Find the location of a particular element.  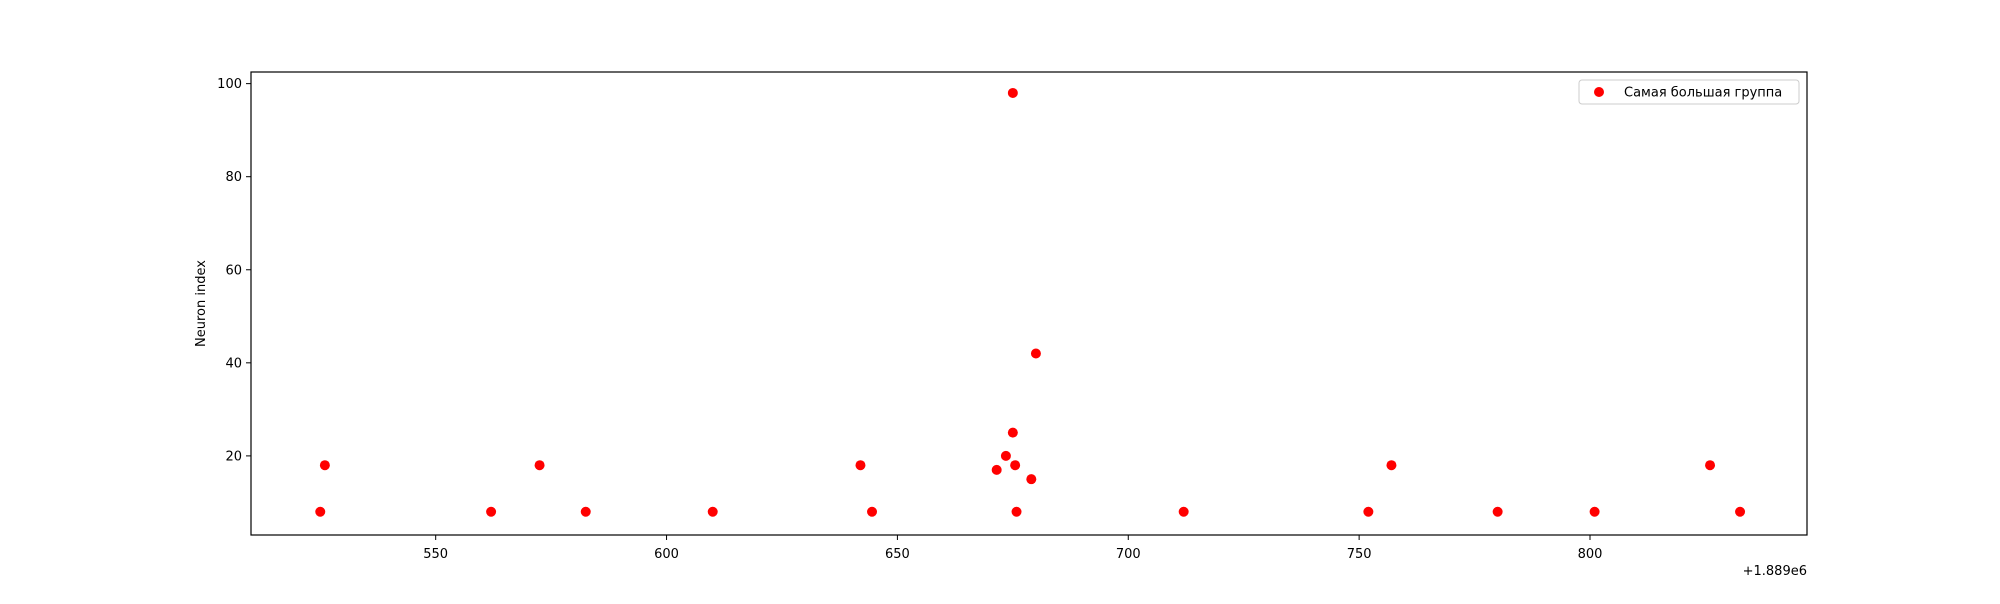

y-axis: 20 40 60 80 100 is located at coordinates (234, 270).